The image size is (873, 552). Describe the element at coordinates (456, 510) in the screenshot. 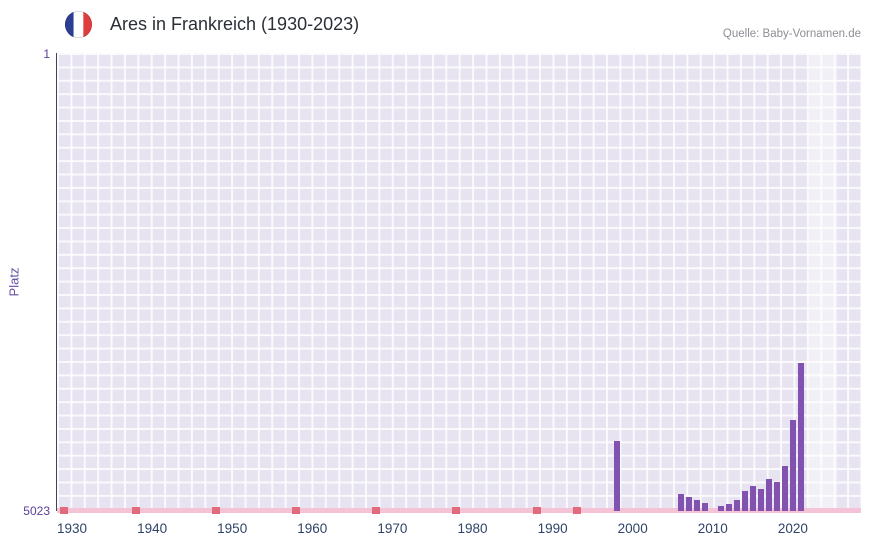

I see `unranked-marker-1978` at that location.